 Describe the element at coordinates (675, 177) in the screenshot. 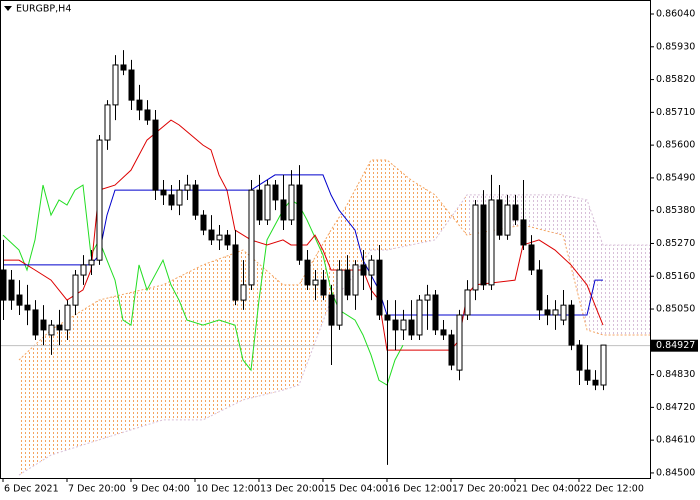

I see `y-tick-label: 0.85490` at that location.